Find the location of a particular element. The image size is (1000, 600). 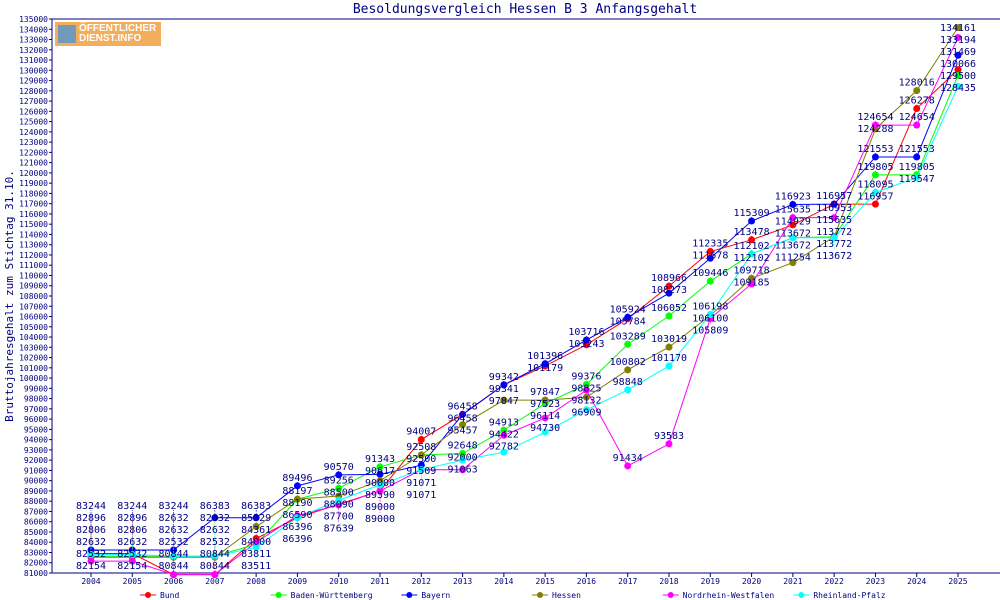

data-label: 91434 is located at coordinates (628, 458).